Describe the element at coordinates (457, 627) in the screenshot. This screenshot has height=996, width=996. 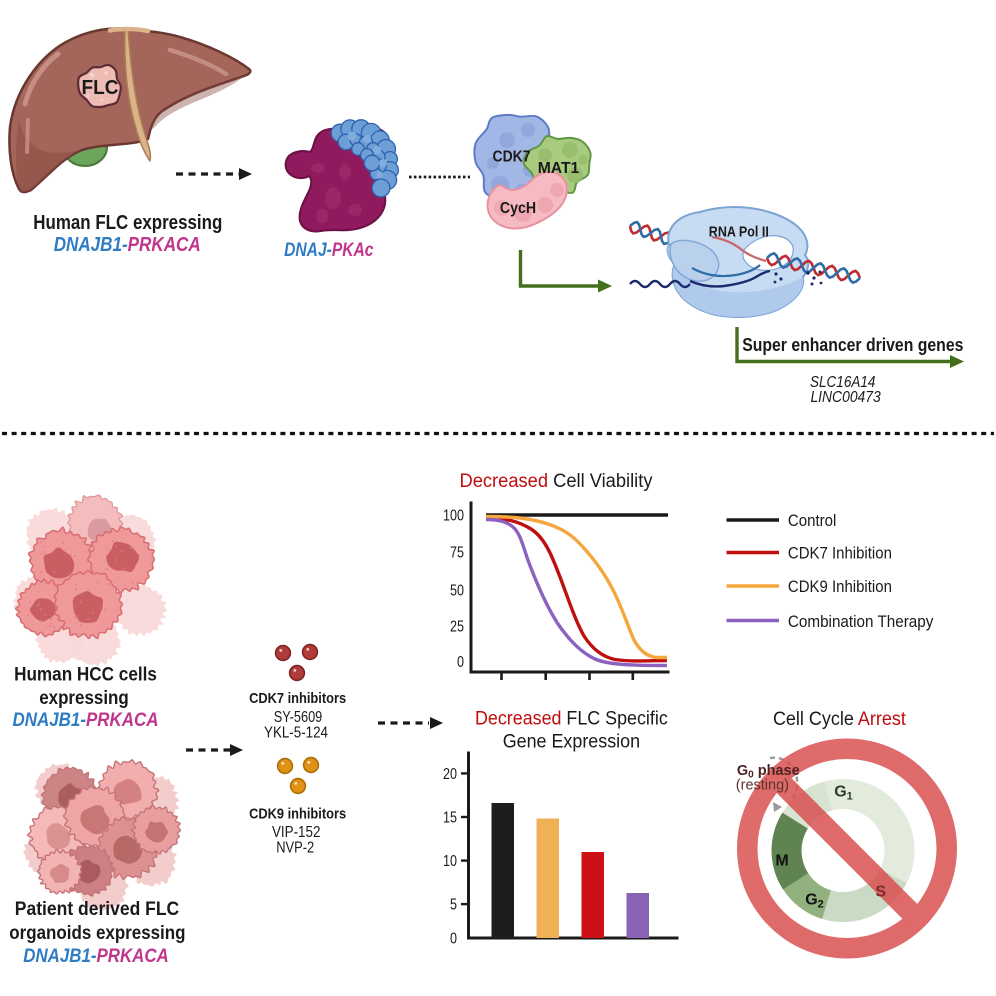
I see `svg-text: 25` at that location.